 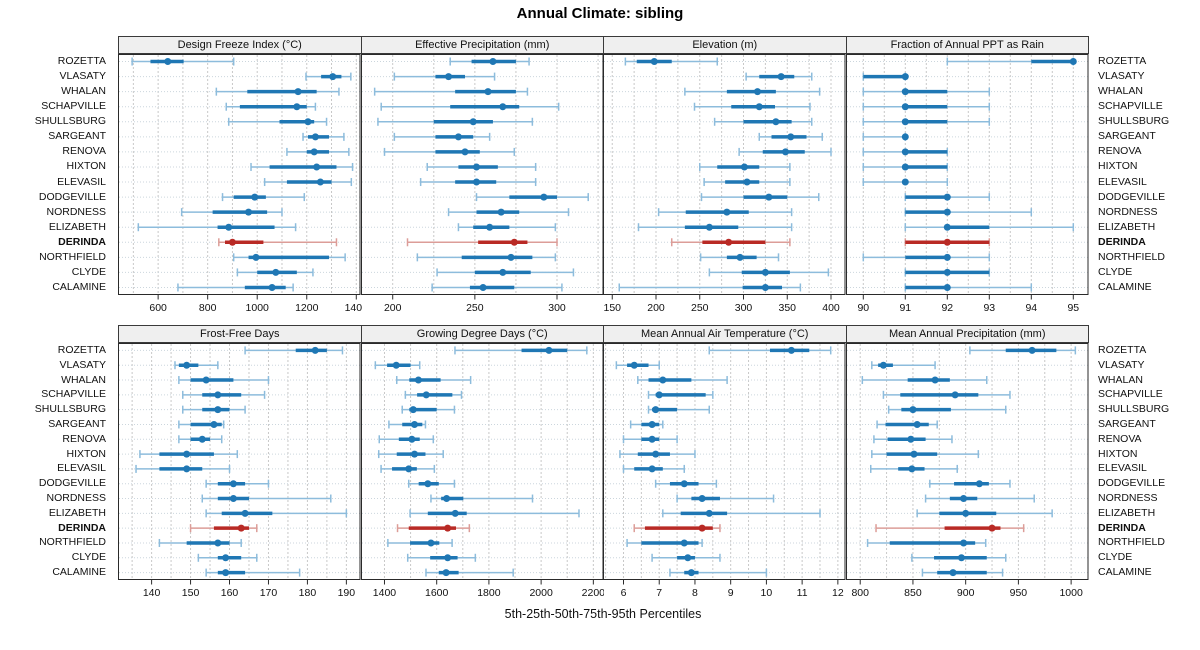 What do you see at coordinates (240, 334) in the screenshot?
I see `panel-header: Frost-Free Days` at bounding box center [240, 334].